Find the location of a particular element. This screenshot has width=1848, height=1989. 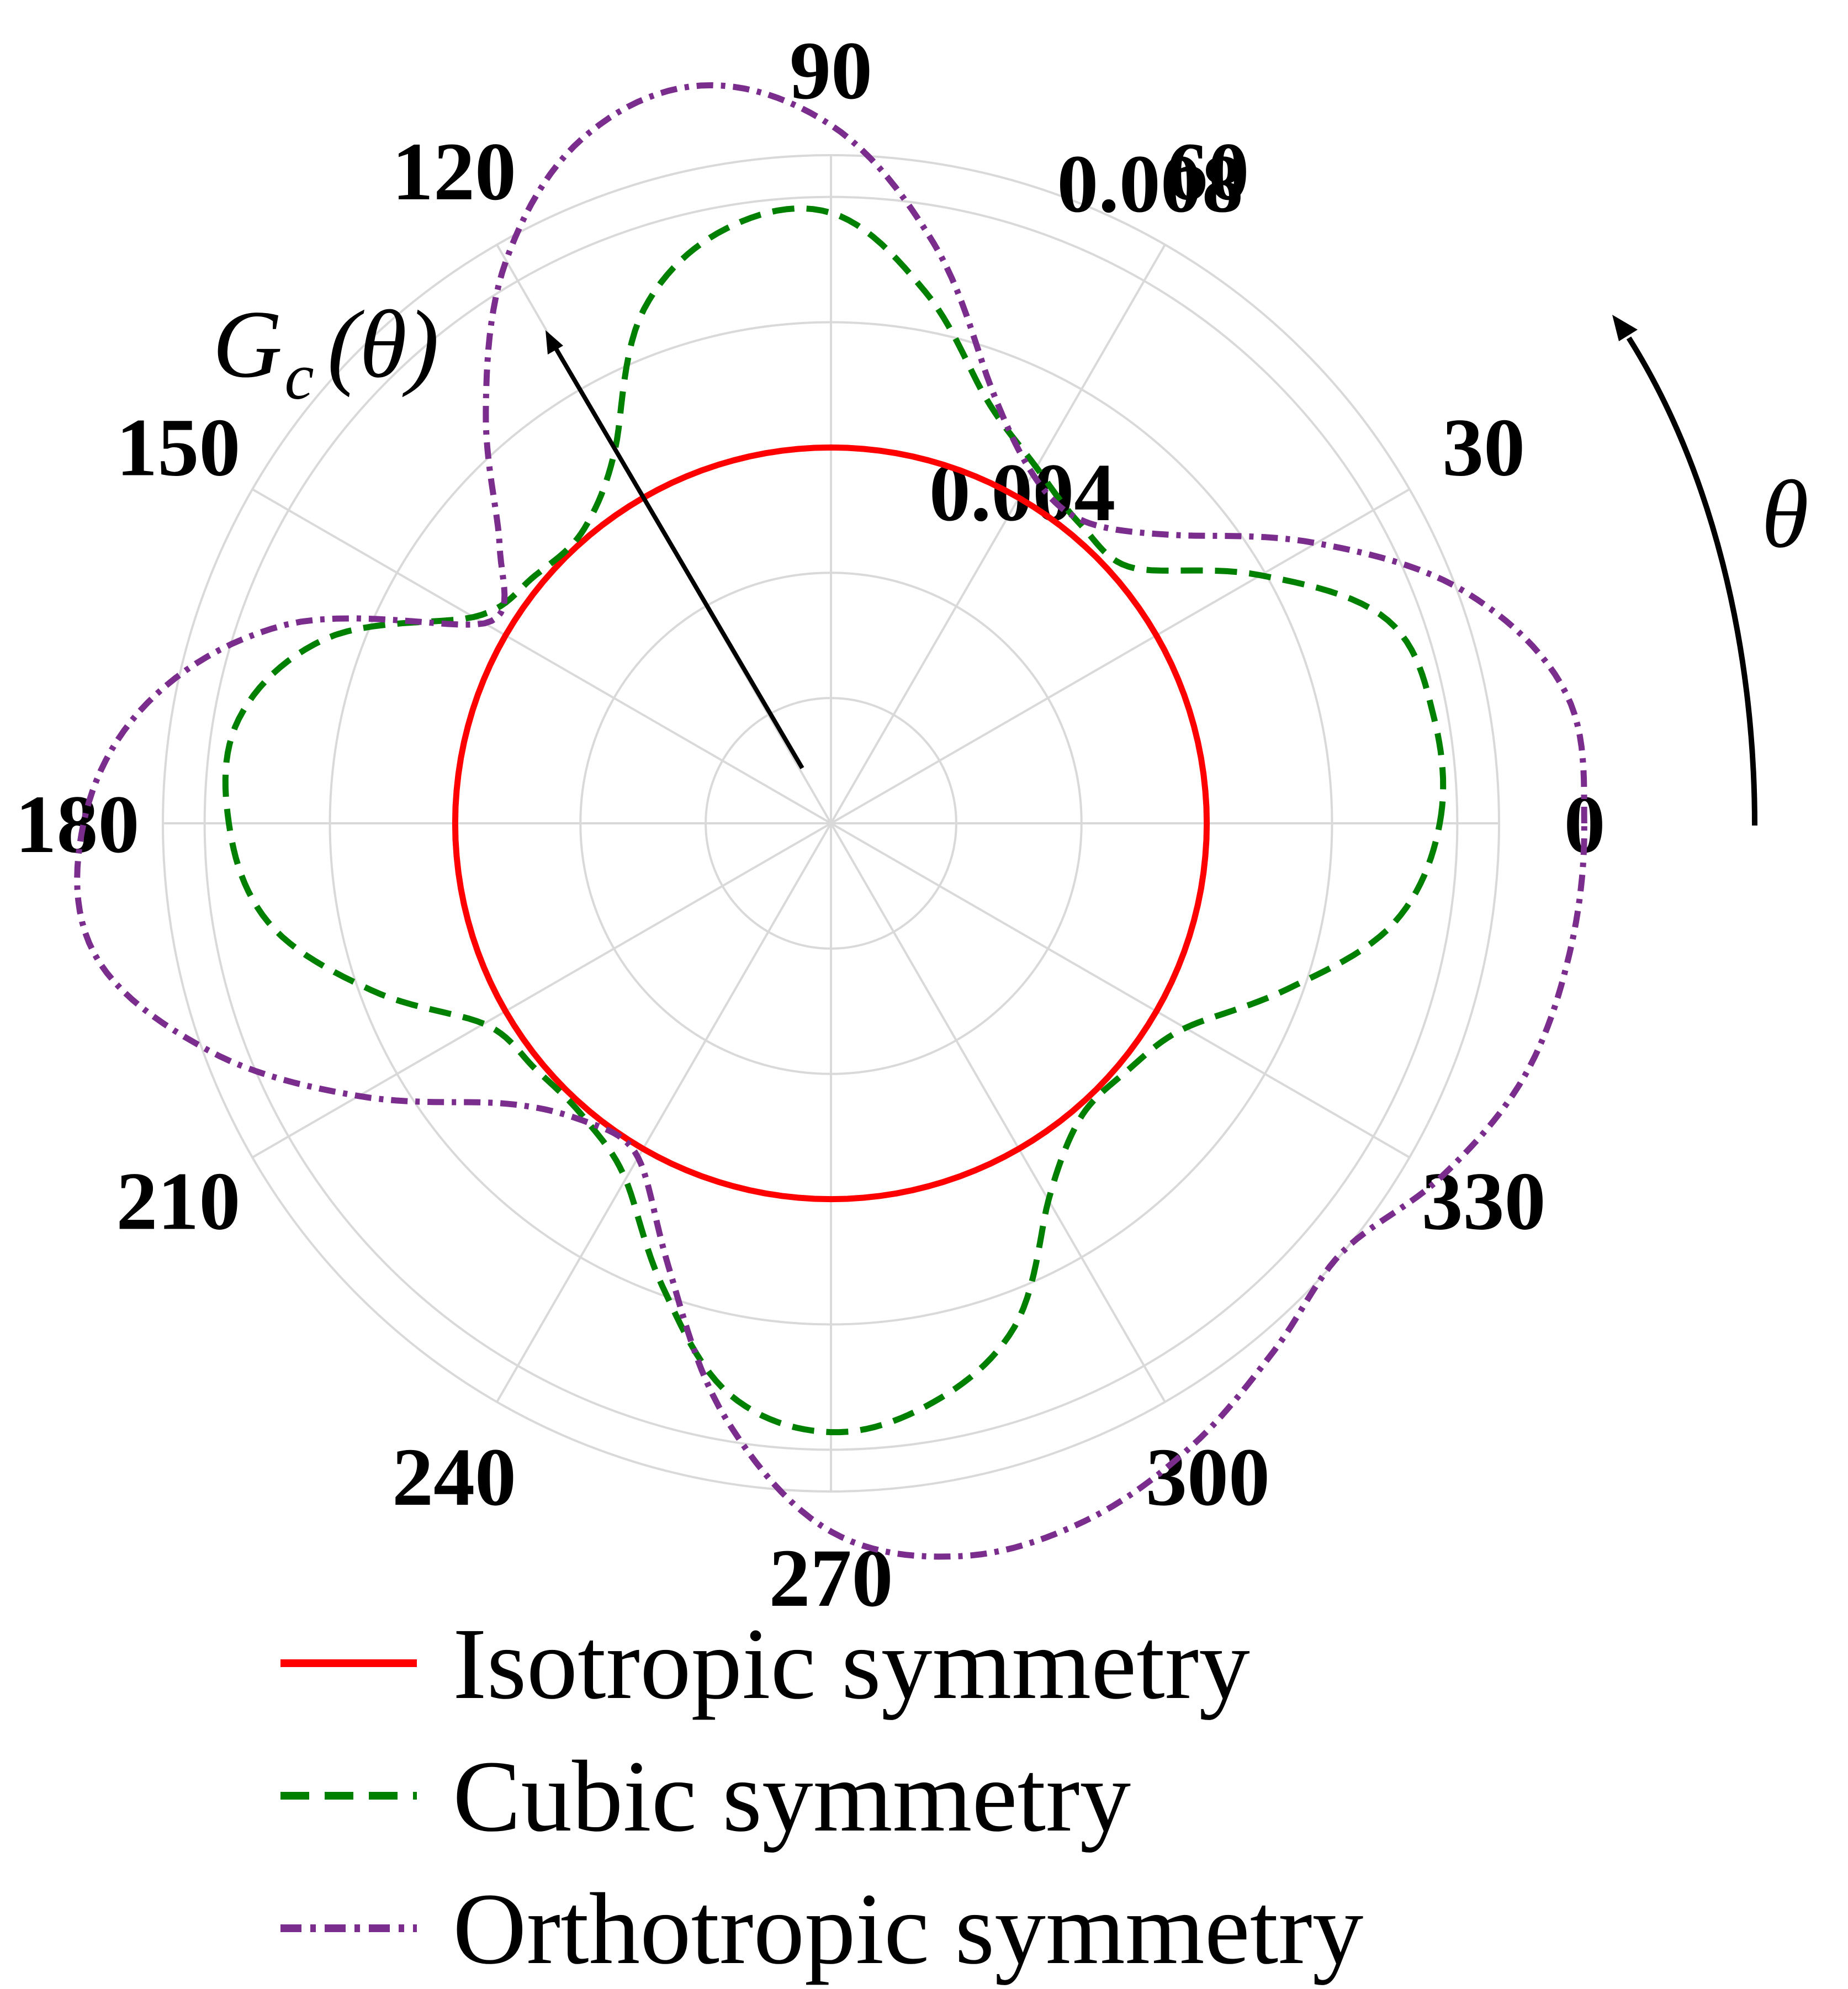

theta-arrow-head is located at coordinates (1625, 328).